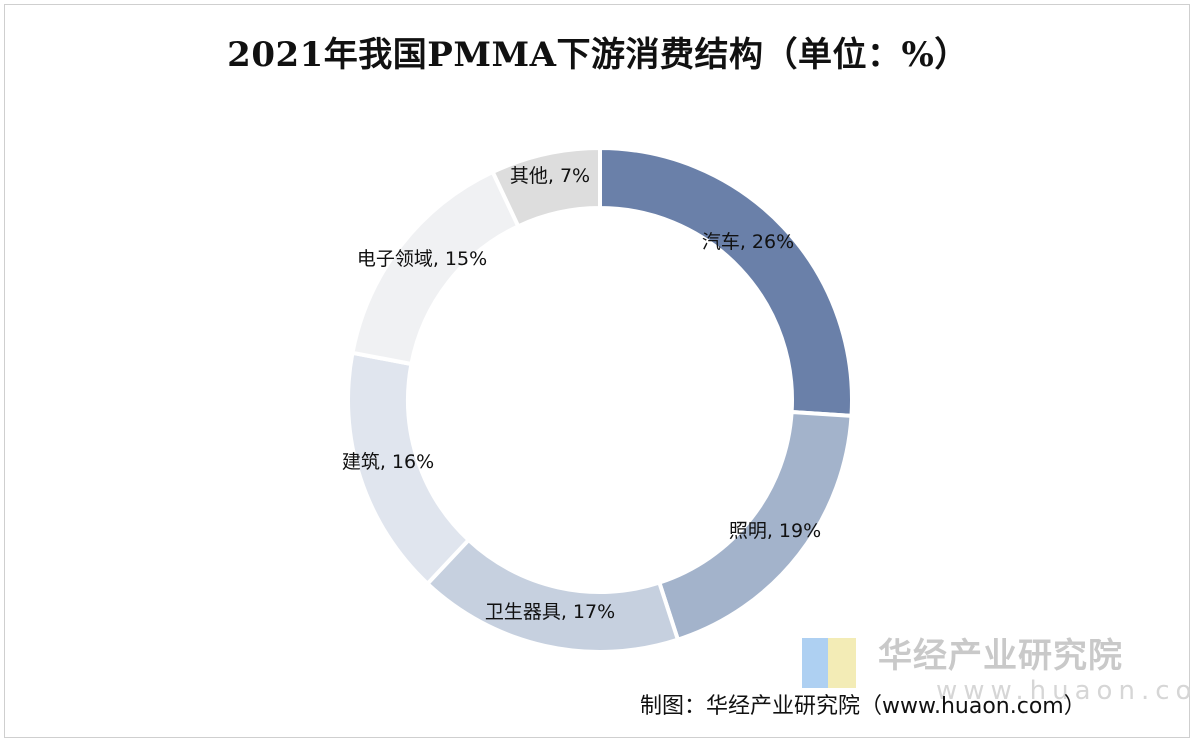  Describe the element at coordinates (775, 531) in the screenshot. I see `slice-label-2: 照明, 19%` at that location.